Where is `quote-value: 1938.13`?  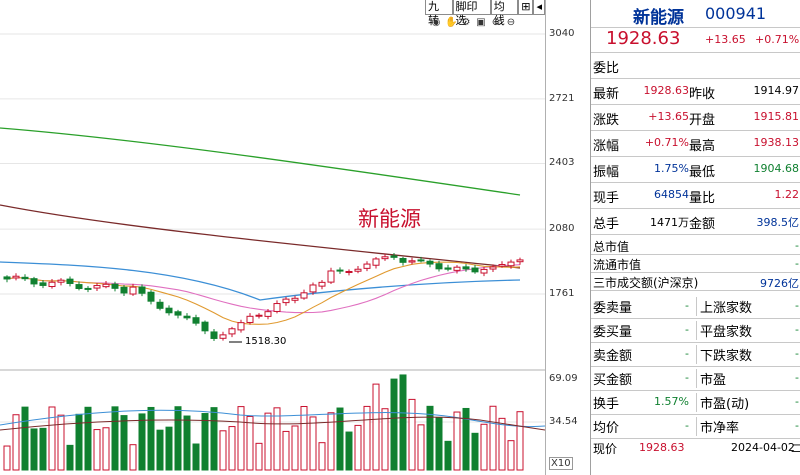
quote-value: 1938.13 is located at coordinates (776, 142).